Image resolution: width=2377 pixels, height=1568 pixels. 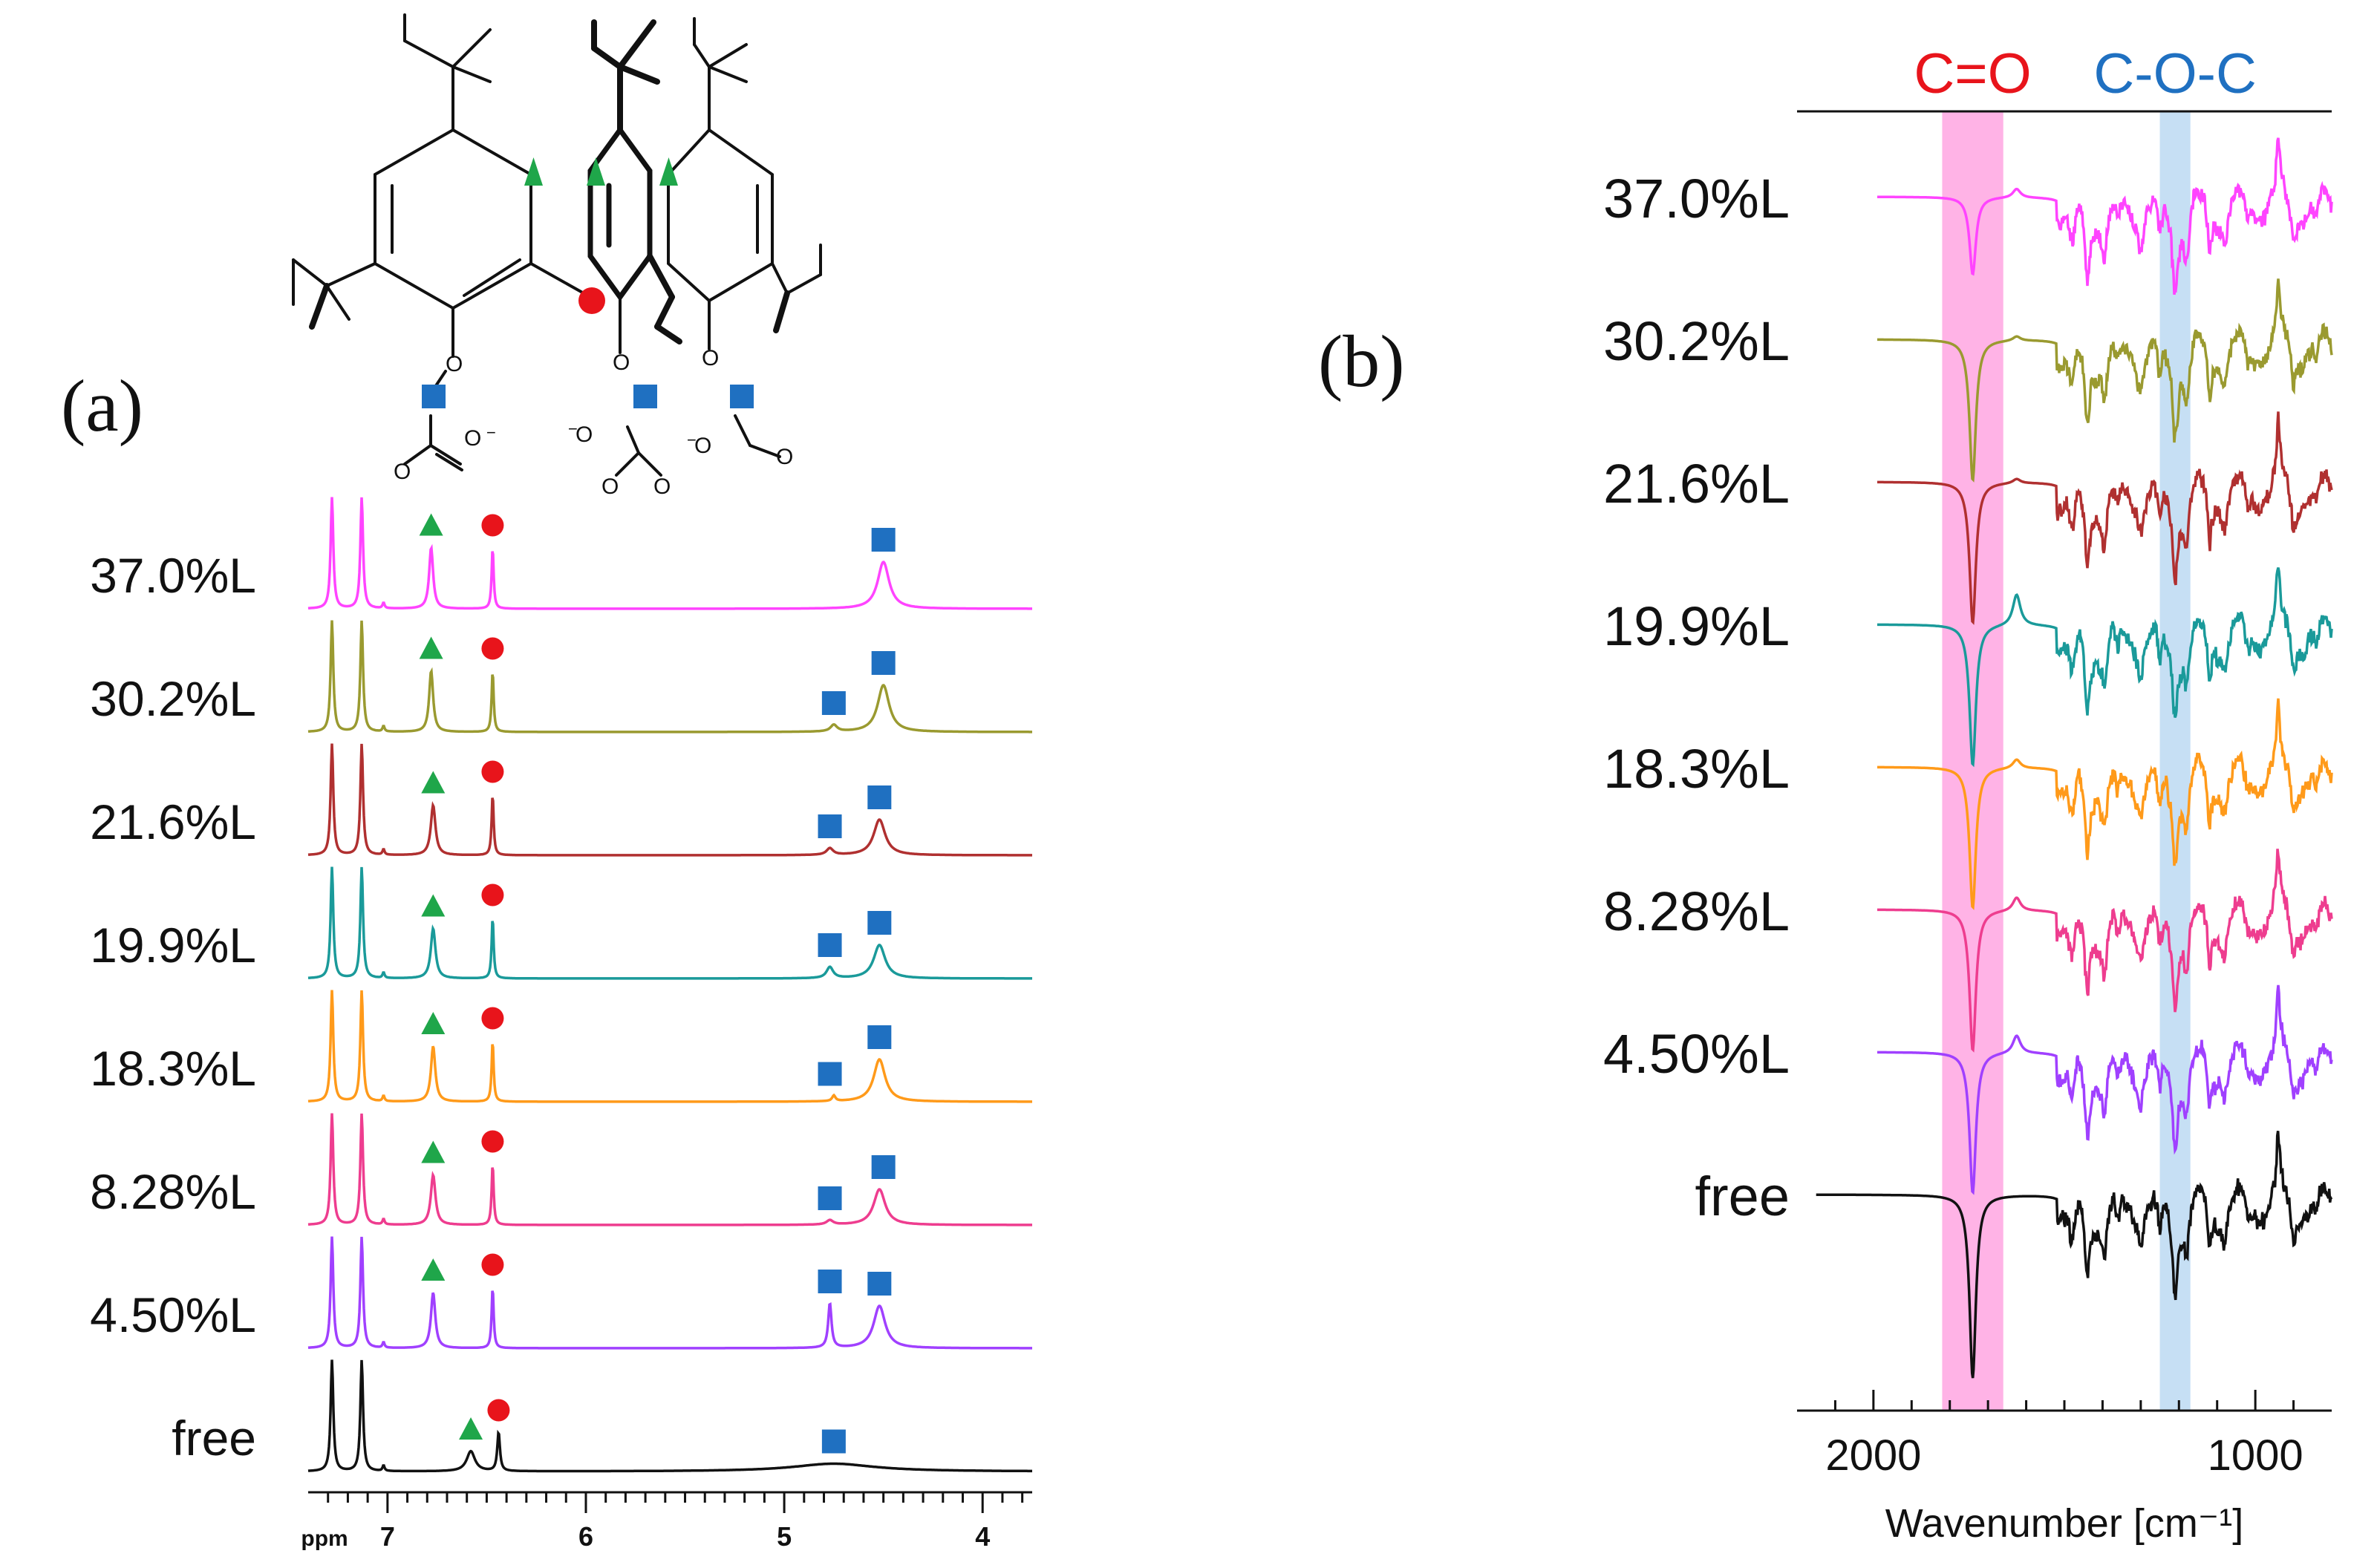 What do you see at coordinates (173, 821) in the screenshot?
I see `nmr-series-label: 21.6%L` at bounding box center [173, 821].